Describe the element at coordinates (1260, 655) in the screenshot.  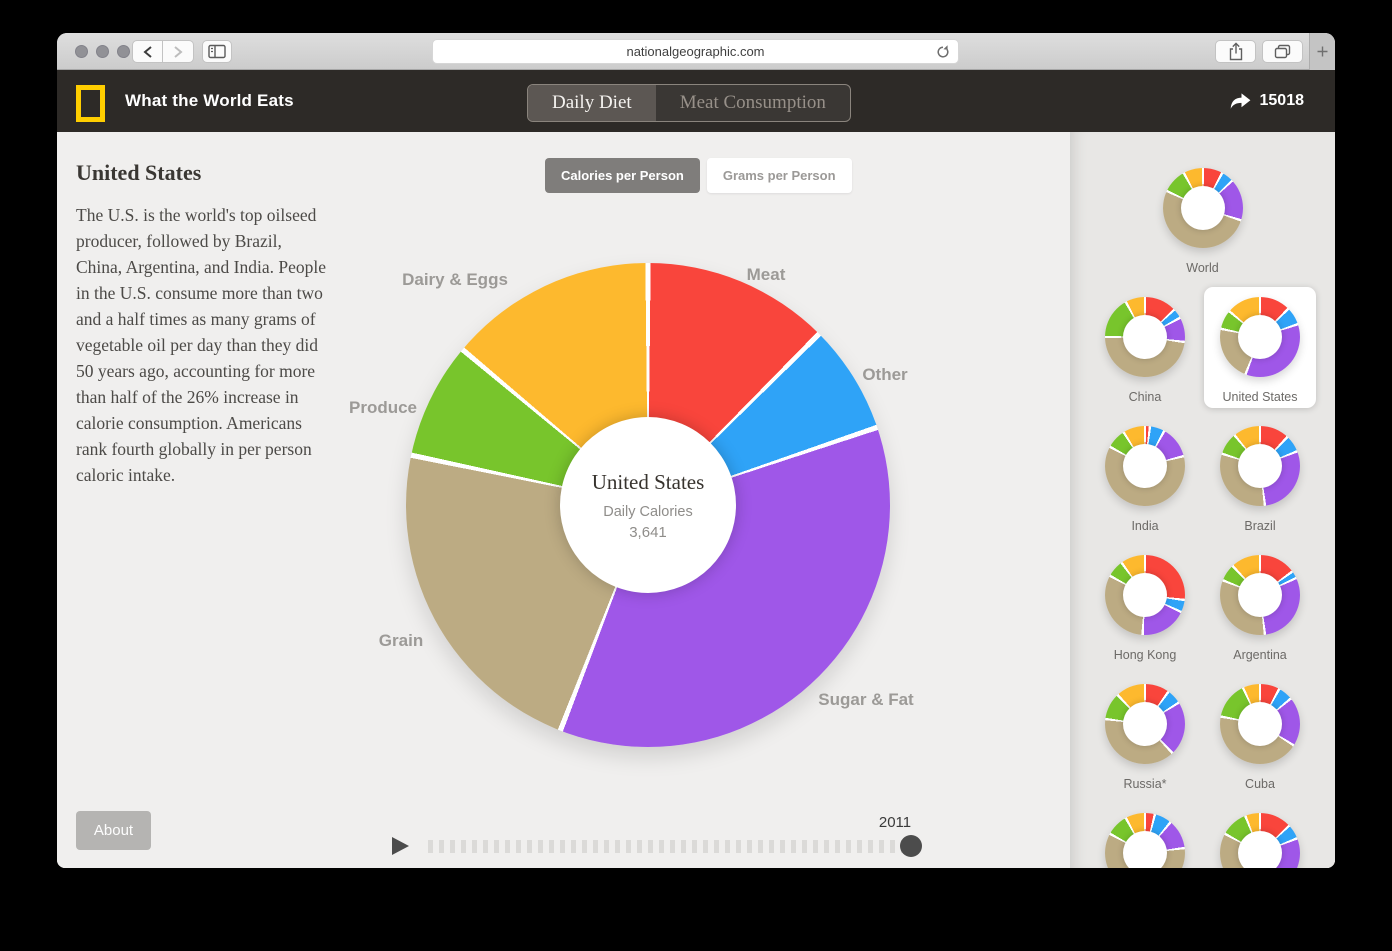
I see `country-thumb-label: Argentina` at that location.